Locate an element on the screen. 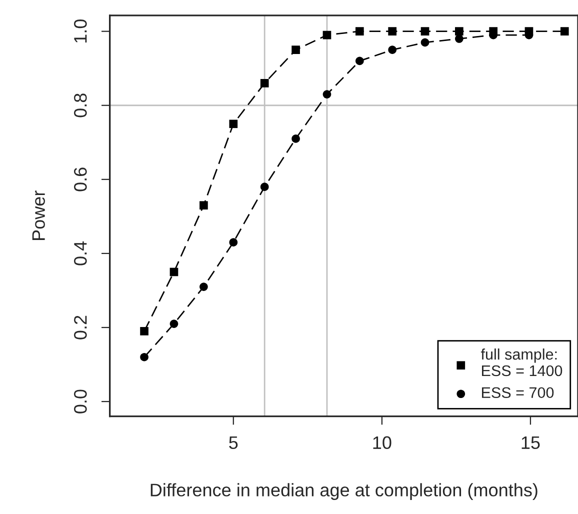  legend-label: full sample: ESS = 1400 is located at coordinates (521, 362).